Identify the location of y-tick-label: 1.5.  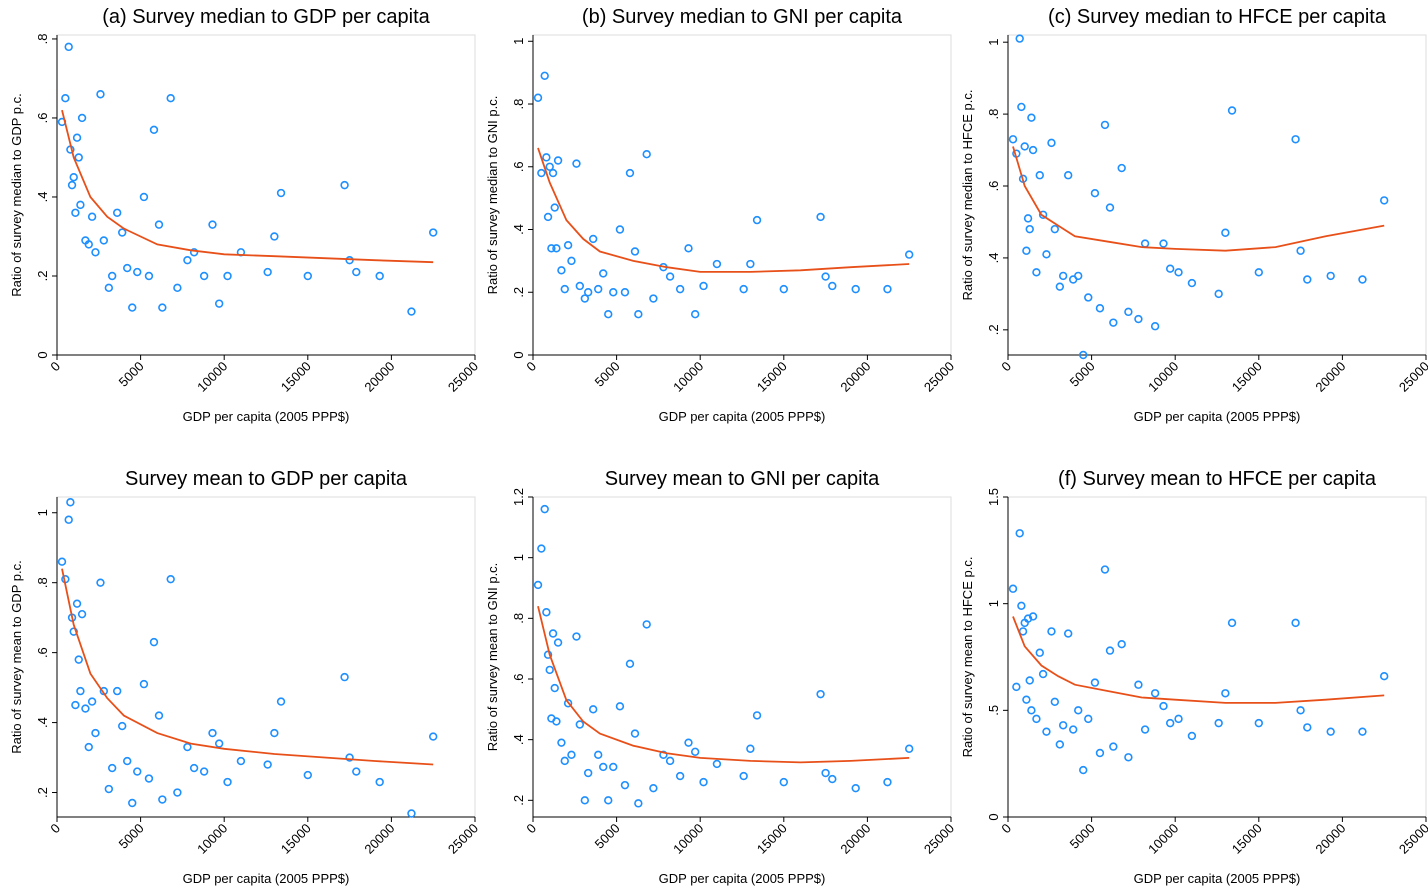
(993, 497).